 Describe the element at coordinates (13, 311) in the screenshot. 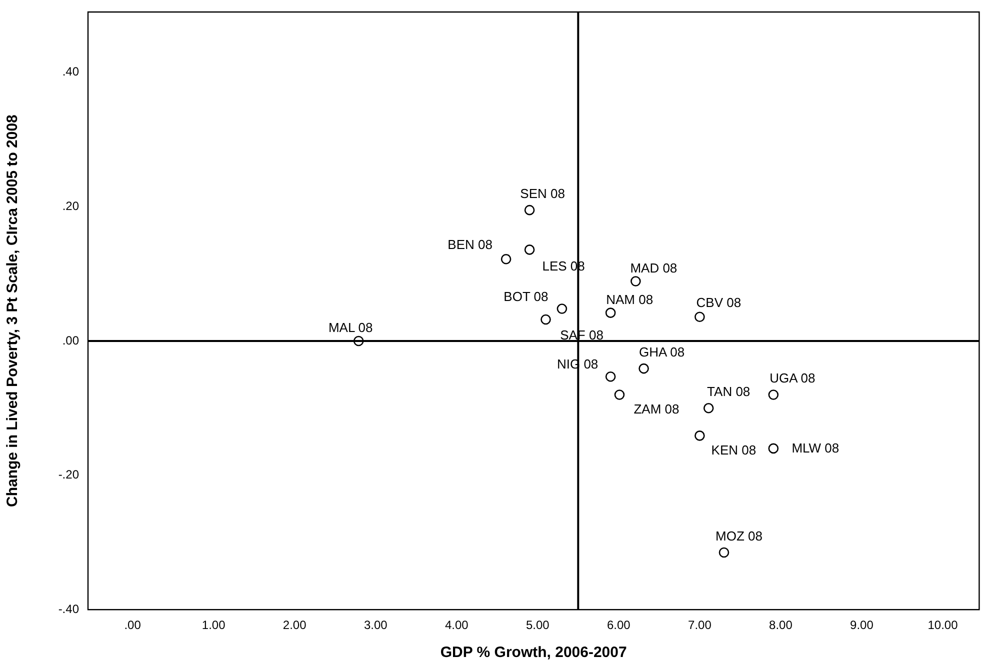

I see `y-axis-title: Change in Lived Poverty, 3 Pt Scale, CIrca 2005 to 2008` at that location.